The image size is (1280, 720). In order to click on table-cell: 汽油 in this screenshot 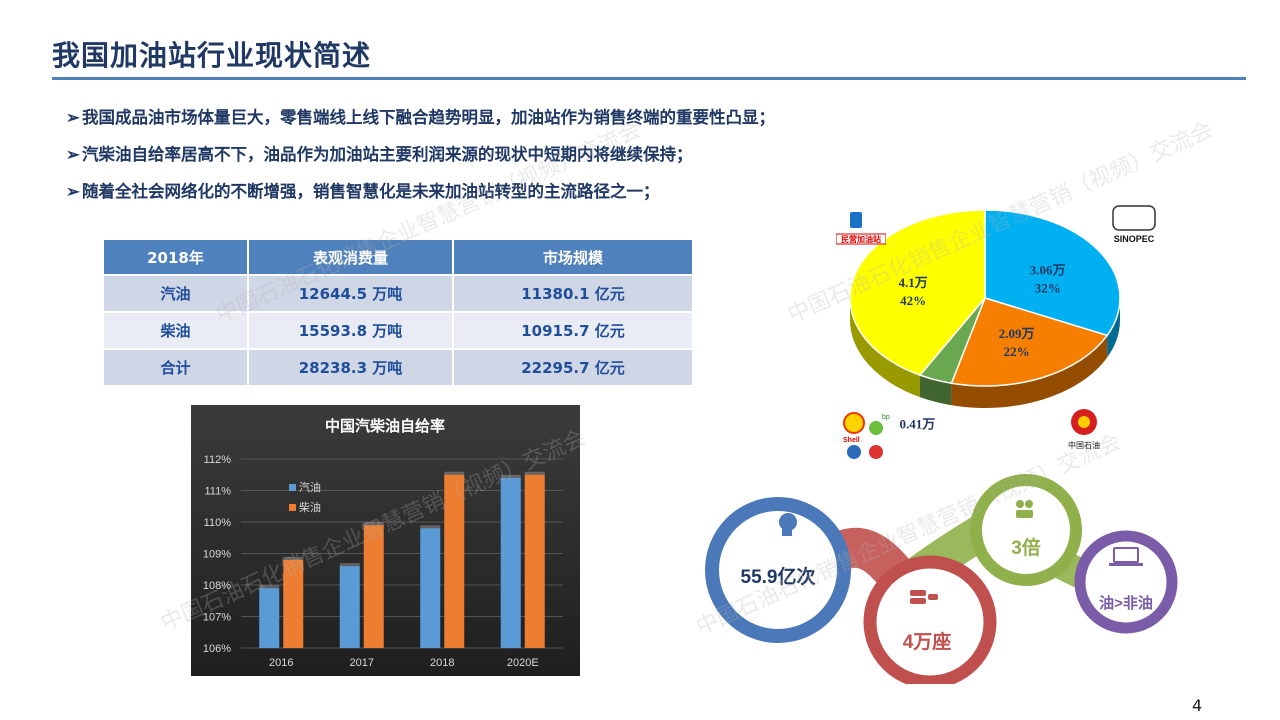, I will do `click(176, 293)`.